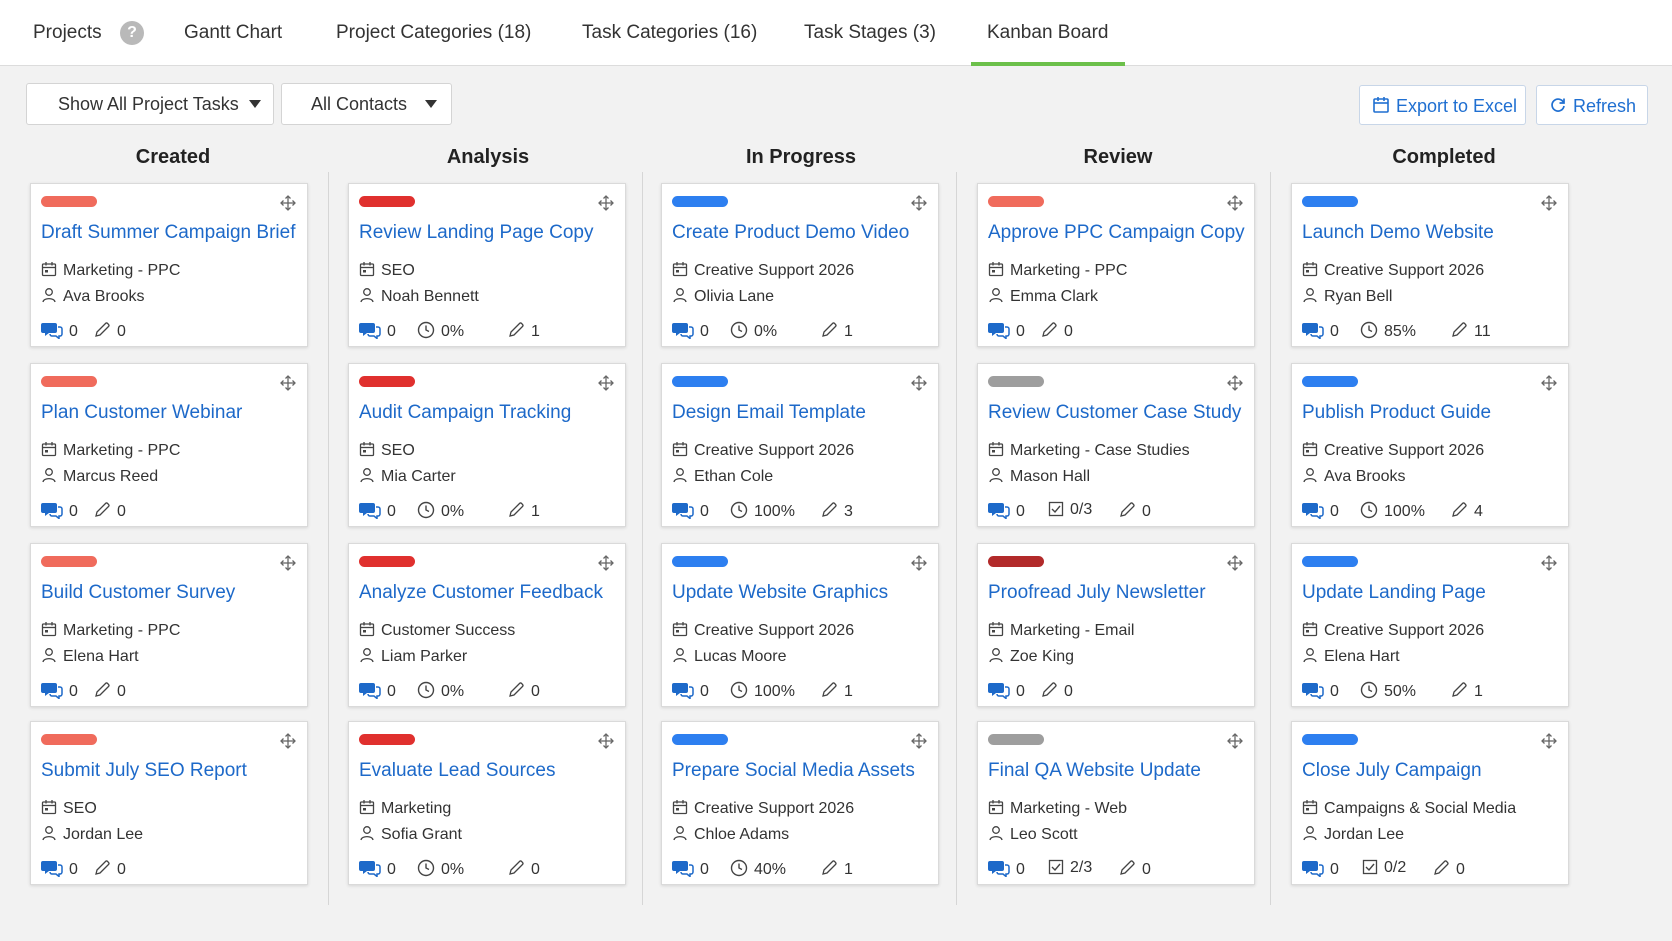  I want to click on tab-gantt-chart: Gantt Chart, so click(233, 32).